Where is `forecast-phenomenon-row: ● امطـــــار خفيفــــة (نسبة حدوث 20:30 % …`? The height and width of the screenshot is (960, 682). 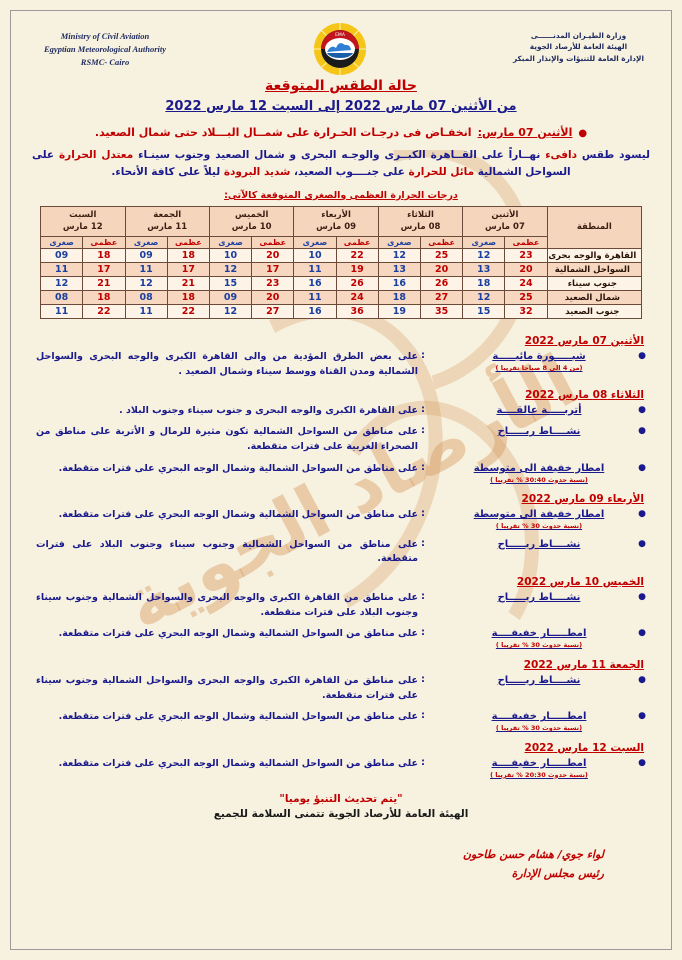 forecast-phenomenon-row: ● امطـــــار خفيفــــة (نسبة حدوث 20:30 % … is located at coordinates (341, 768).